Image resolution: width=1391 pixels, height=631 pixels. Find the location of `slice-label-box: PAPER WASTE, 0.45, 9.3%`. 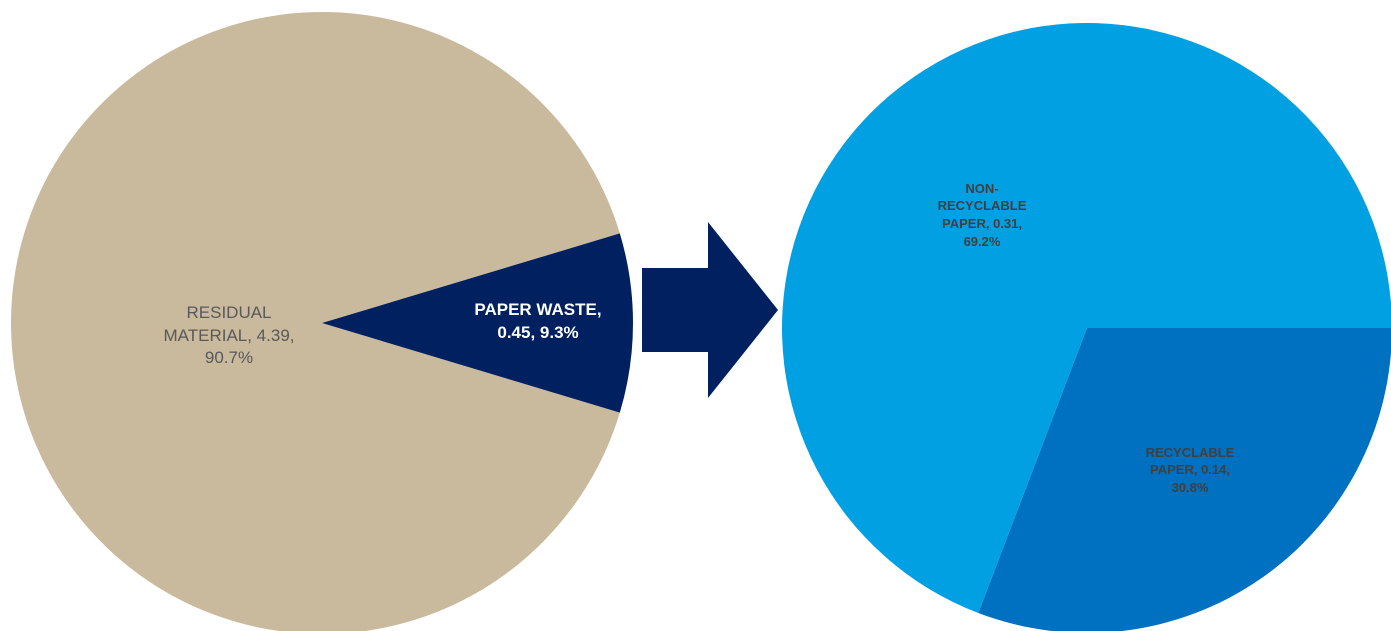

slice-label-box: PAPER WASTE, 0.45, 9.3% is located at coordinates (538, 322).